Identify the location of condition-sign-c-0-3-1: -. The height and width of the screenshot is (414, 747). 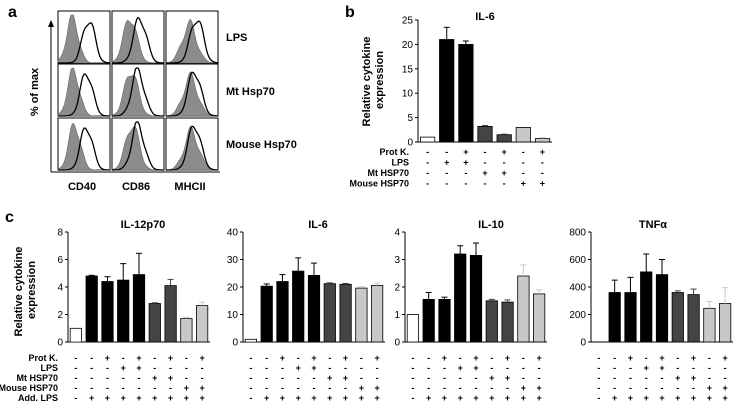
(91, 388).